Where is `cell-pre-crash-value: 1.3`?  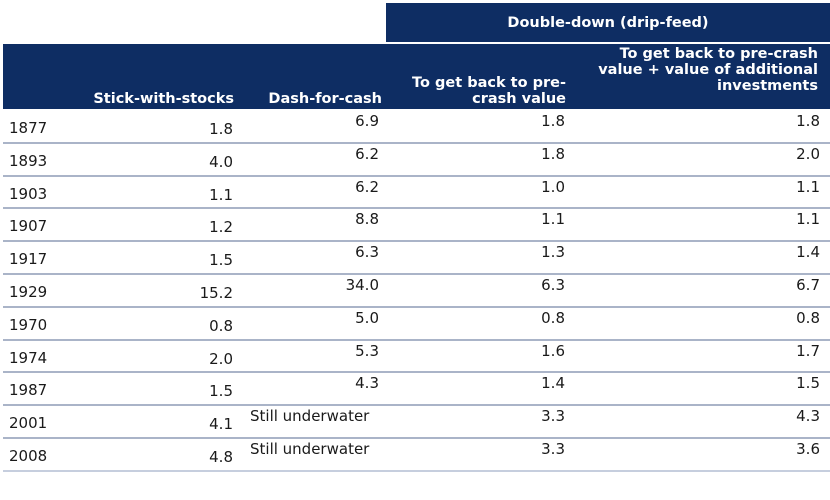 cell-pre-crash-value: 1.3 is located at coordinates (553, 252).